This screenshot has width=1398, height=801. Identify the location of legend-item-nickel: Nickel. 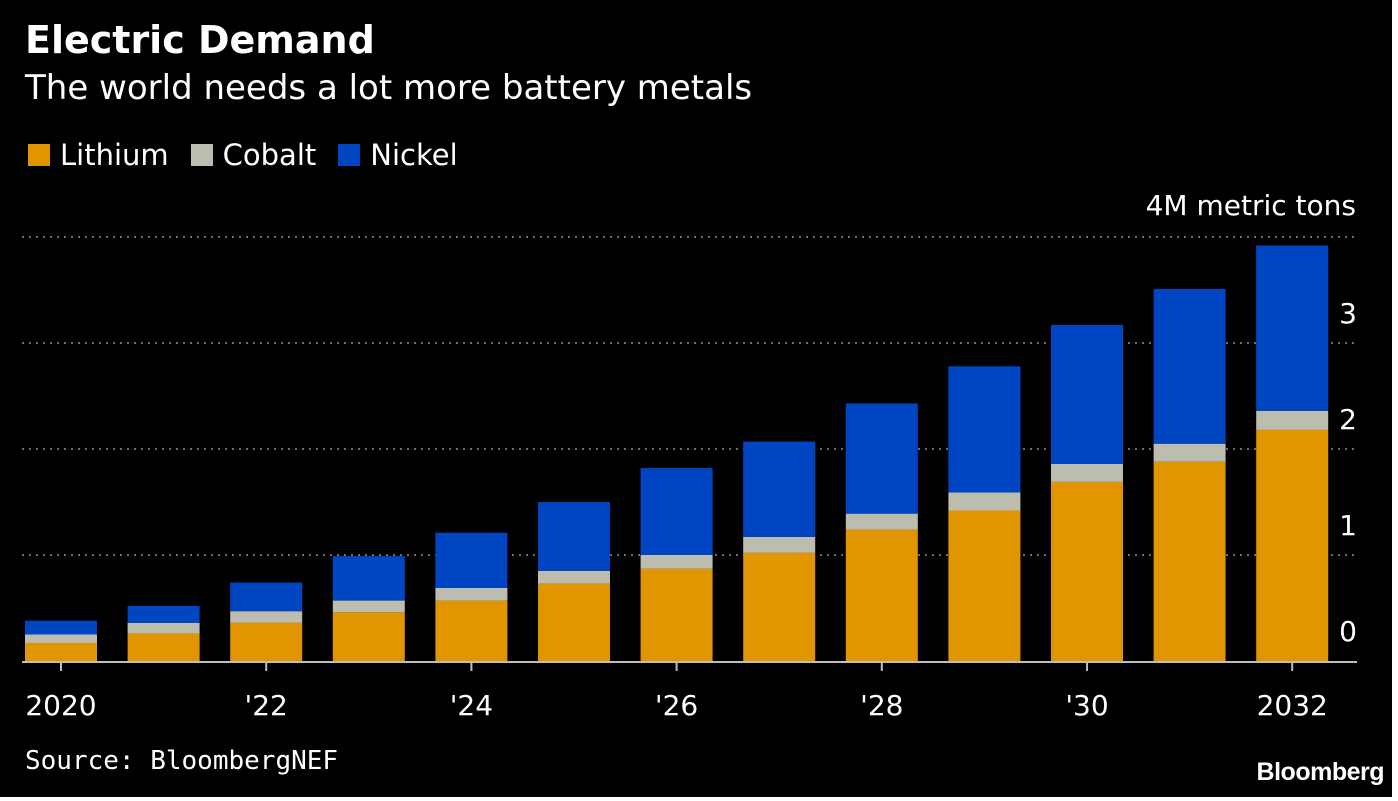
(398, 155).